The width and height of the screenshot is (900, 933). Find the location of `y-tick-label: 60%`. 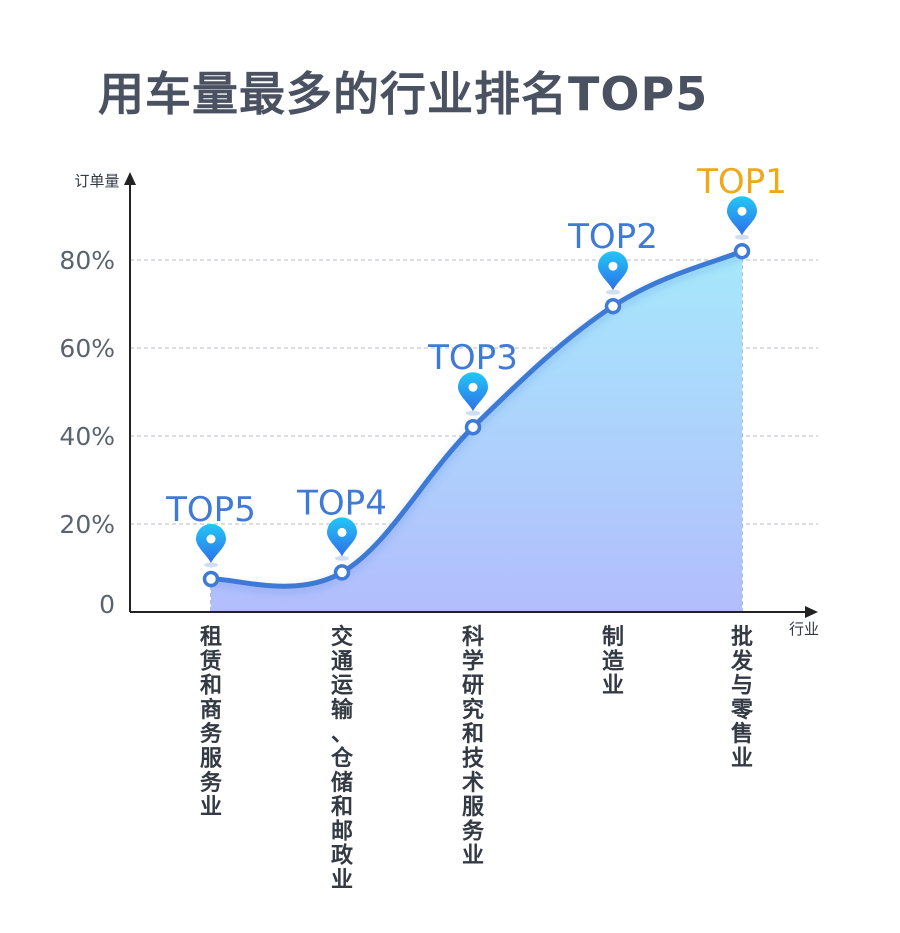

y-tick-label: 60% is located at coordinates (87, 348).